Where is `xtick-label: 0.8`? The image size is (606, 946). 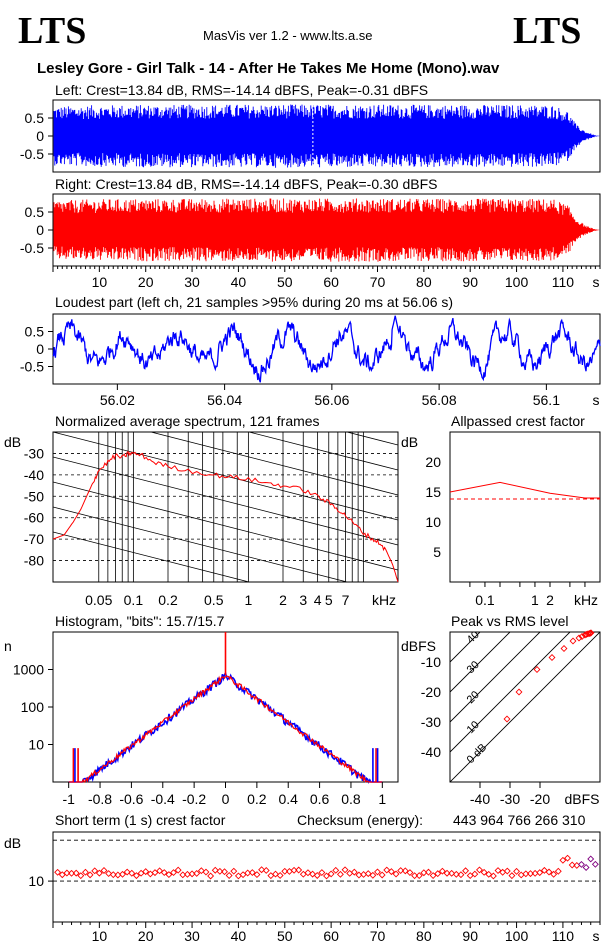
xtick-label: 0.8 is located at coordinates (351, 799).